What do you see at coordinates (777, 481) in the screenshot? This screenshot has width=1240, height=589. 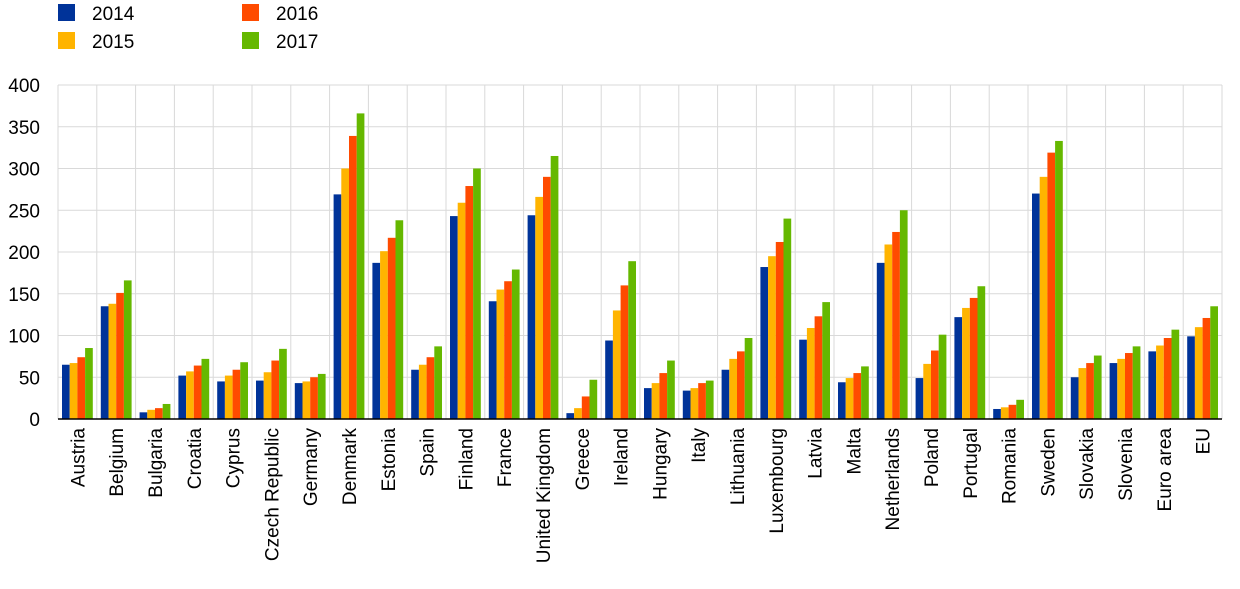 I see `category-label: Luxembourg` at bounding box center [777, 481].